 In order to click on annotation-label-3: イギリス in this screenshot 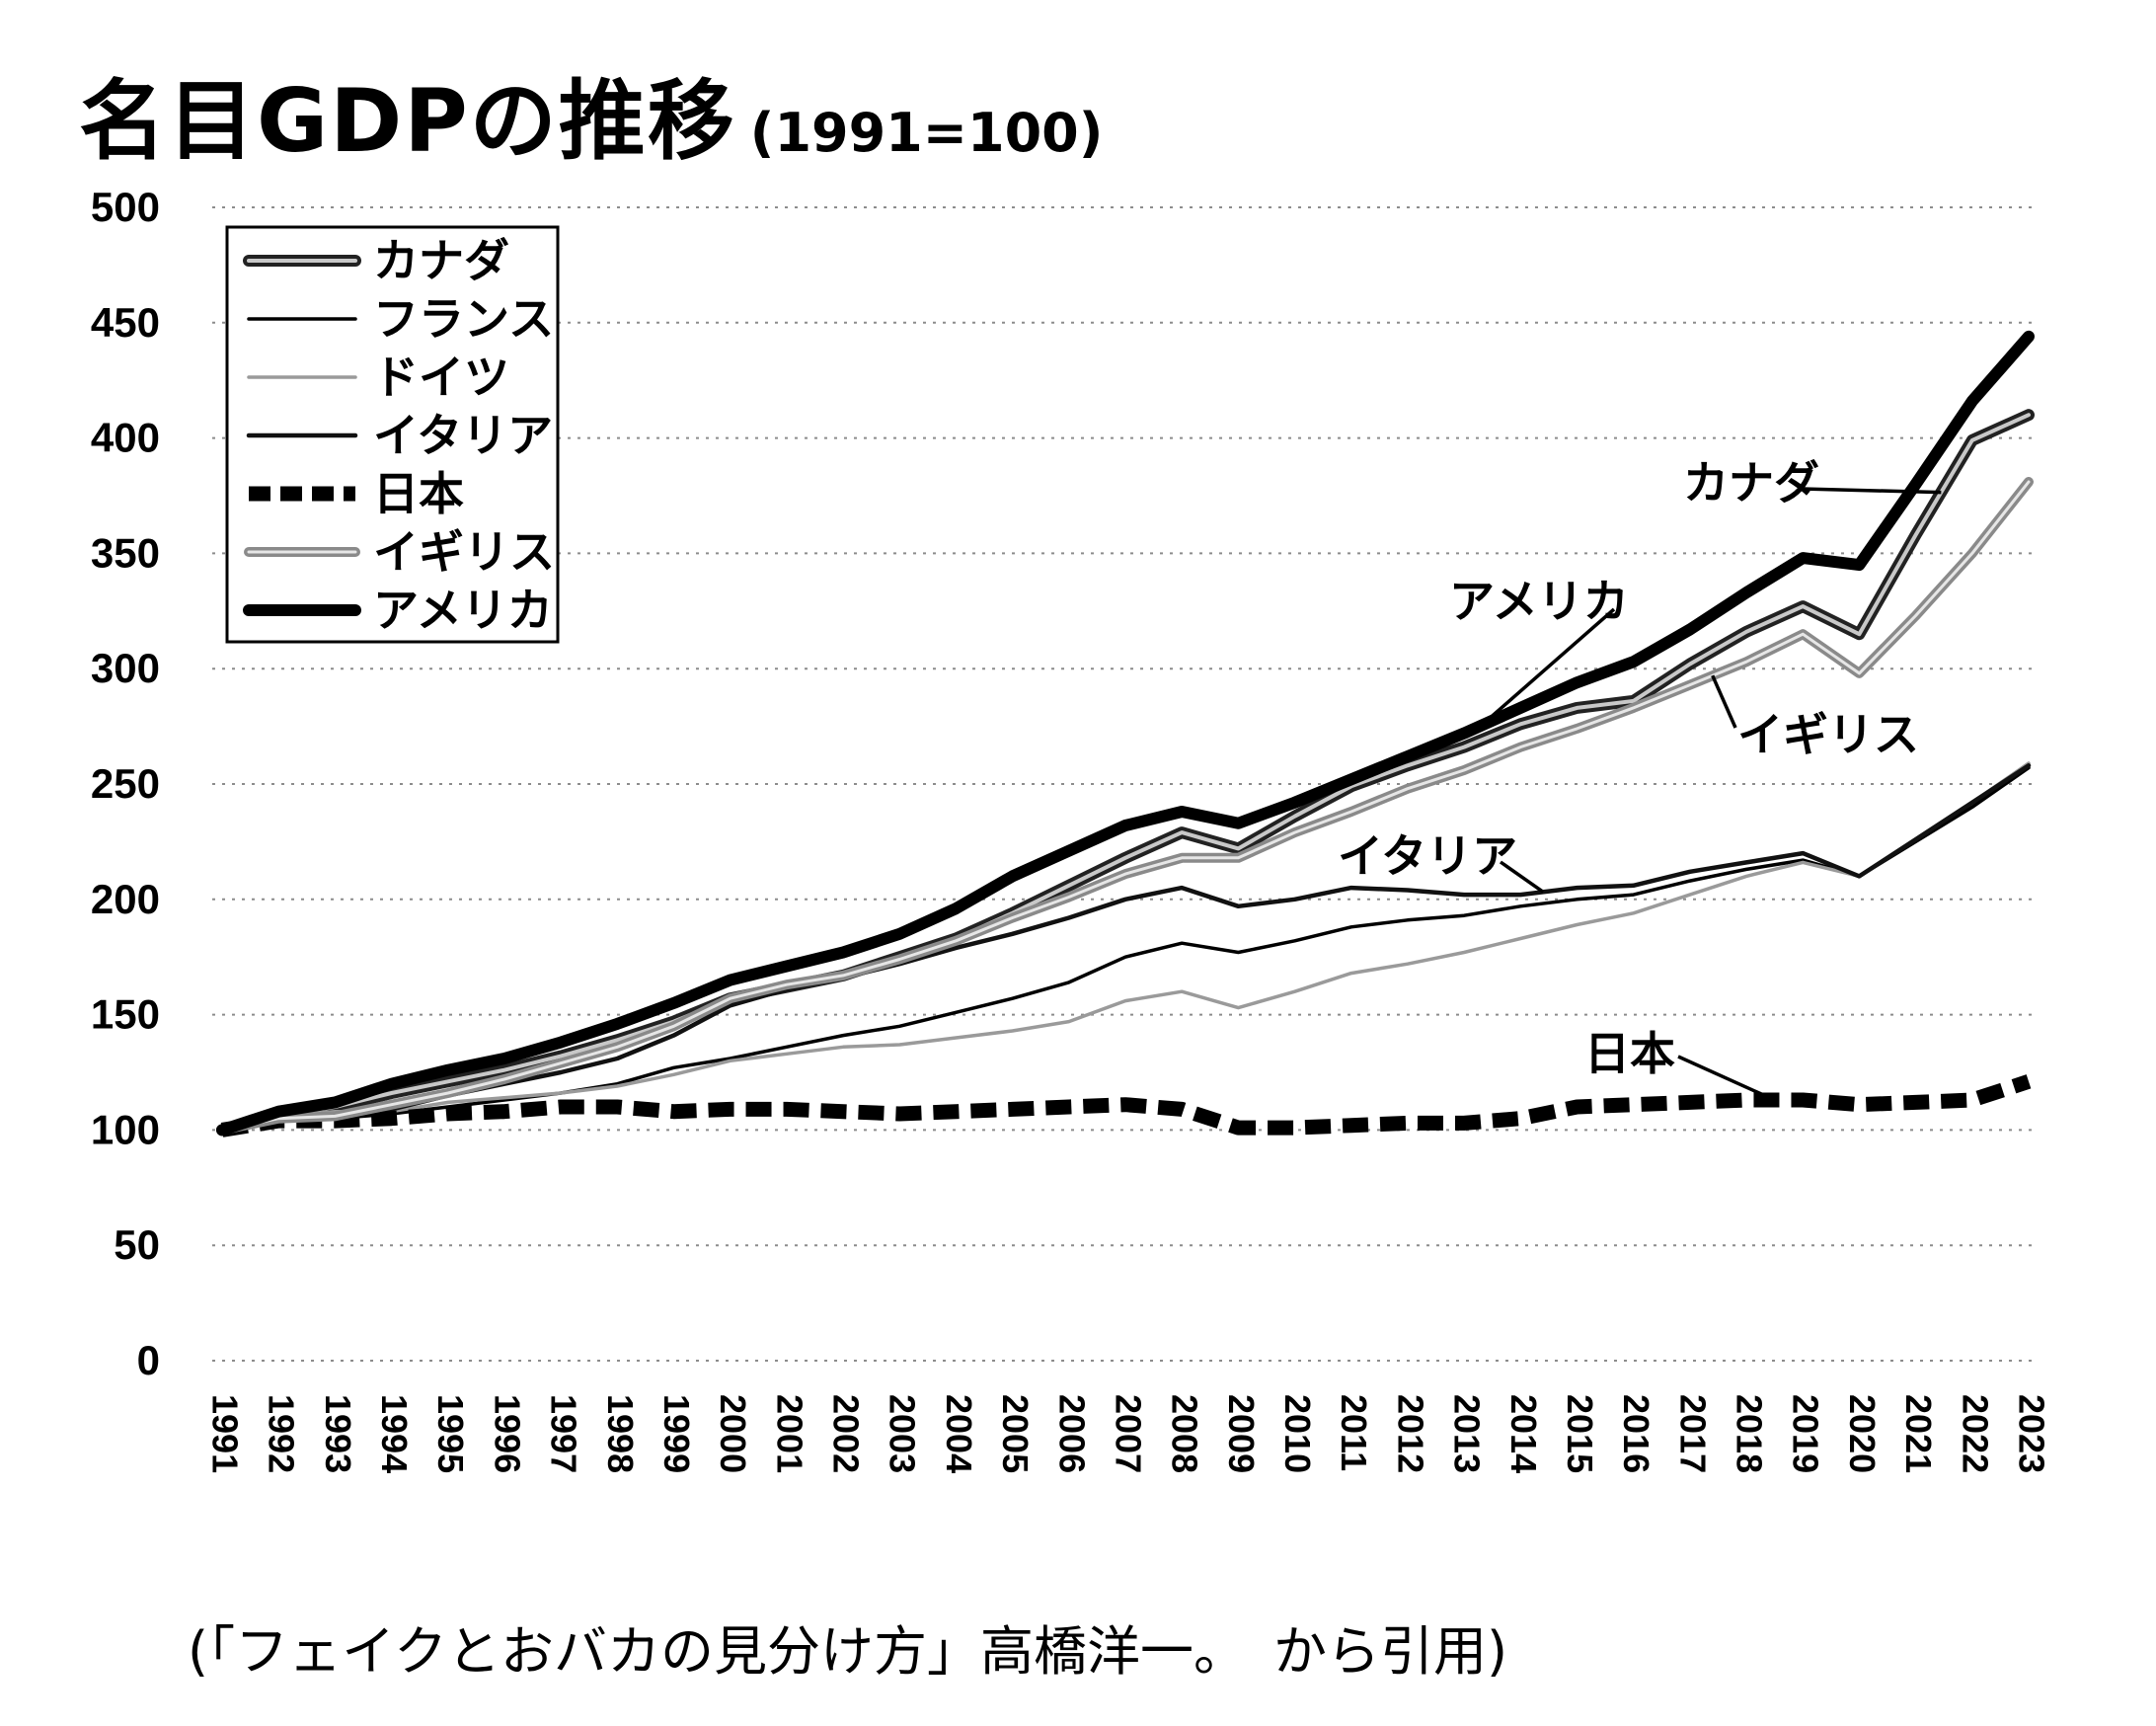, I will do `click(1828, 734)`.